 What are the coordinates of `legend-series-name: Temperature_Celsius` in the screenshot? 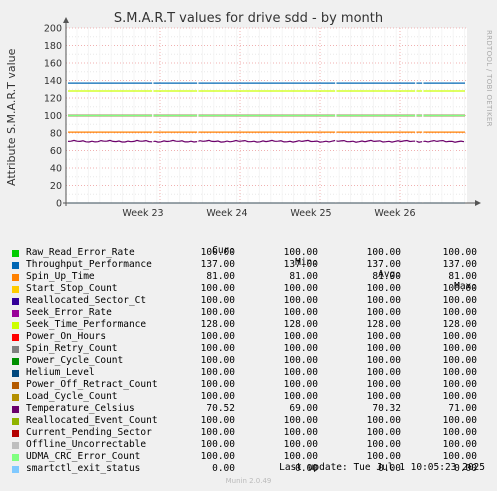 It's located at (80, 408).